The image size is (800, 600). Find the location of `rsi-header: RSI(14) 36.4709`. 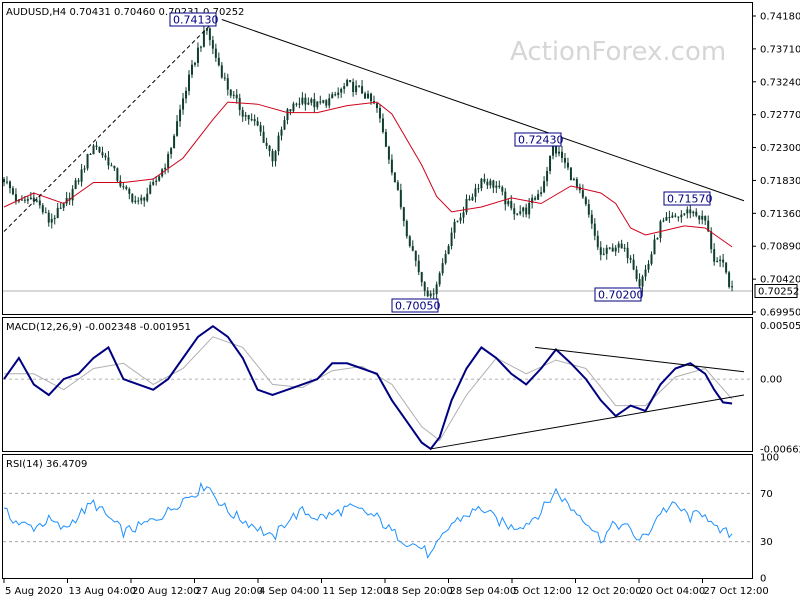

rsi-header: RSI(14) 36.4709 is located at coordinates (46, 464).